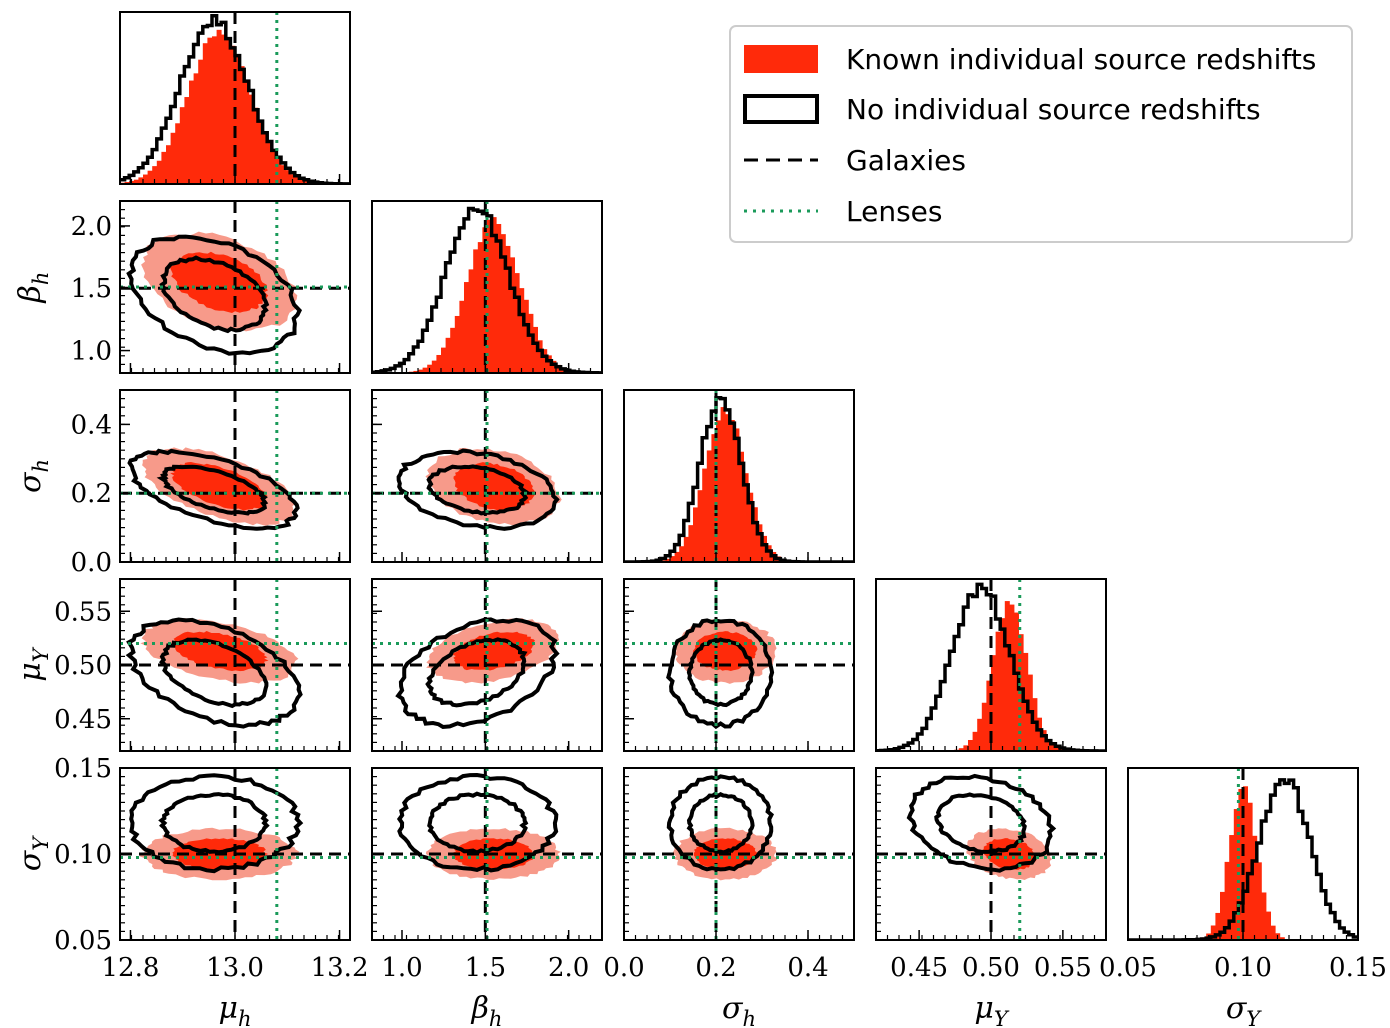 Image resolution: width=1390 pixels, height=1028 pixels. What do you see at coordinates (91, 227) in the screenshot?
I see `y-tick-label: 2.0` at bounding box center [91, 227].